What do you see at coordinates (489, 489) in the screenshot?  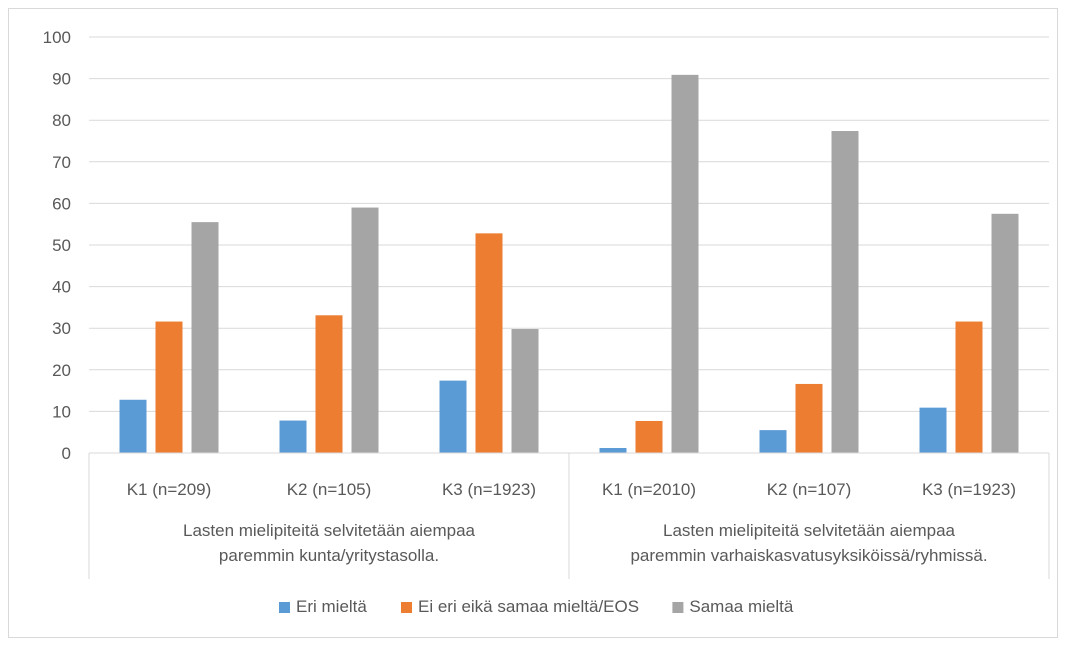 I see `x-tick-label-2: K3 (n=1923)` at bounding box center [489, 489].